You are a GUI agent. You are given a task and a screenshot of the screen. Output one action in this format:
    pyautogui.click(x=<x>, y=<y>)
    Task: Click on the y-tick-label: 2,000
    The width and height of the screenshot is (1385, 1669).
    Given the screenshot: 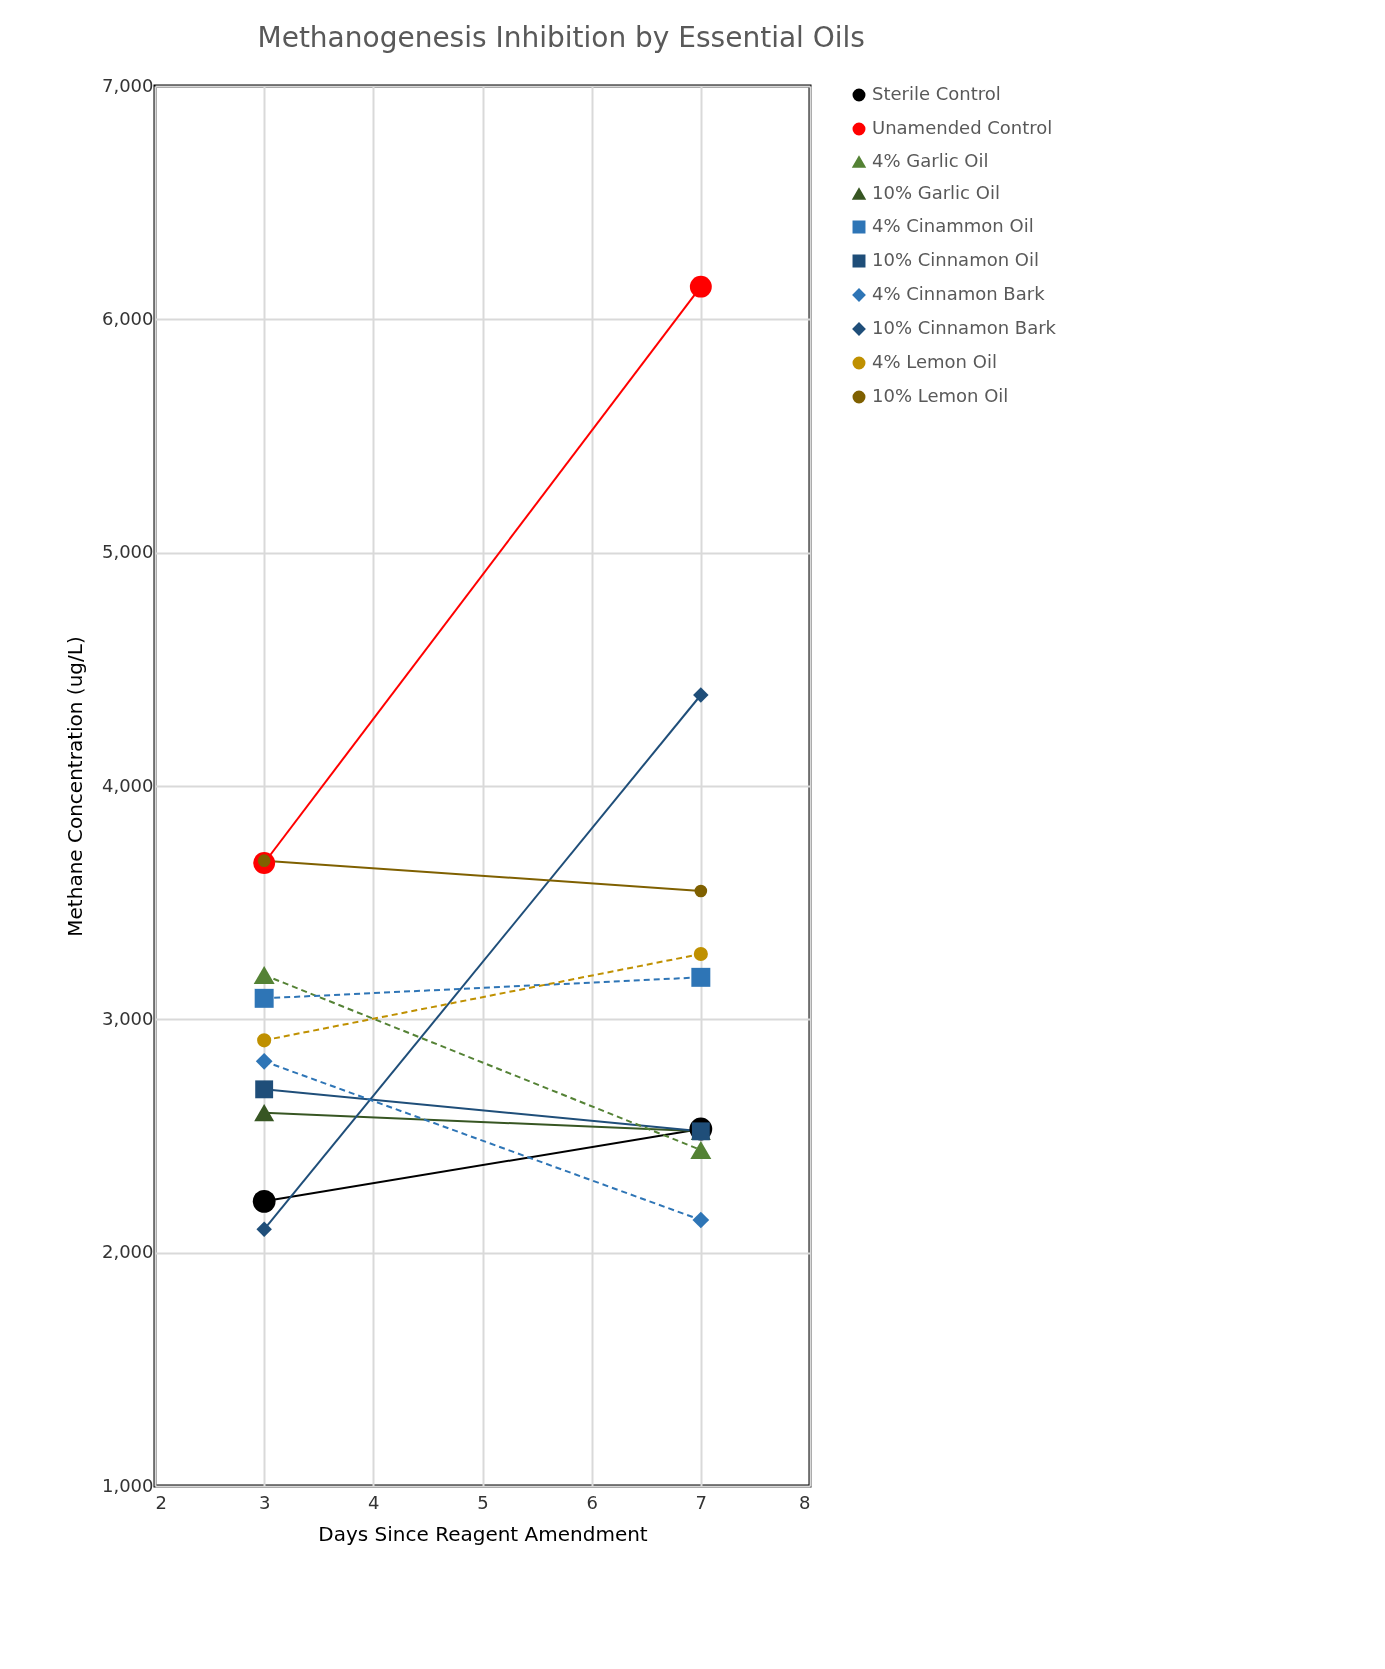 What is the action you would take?
    pyautogui.click(x=127, y=1252)
    